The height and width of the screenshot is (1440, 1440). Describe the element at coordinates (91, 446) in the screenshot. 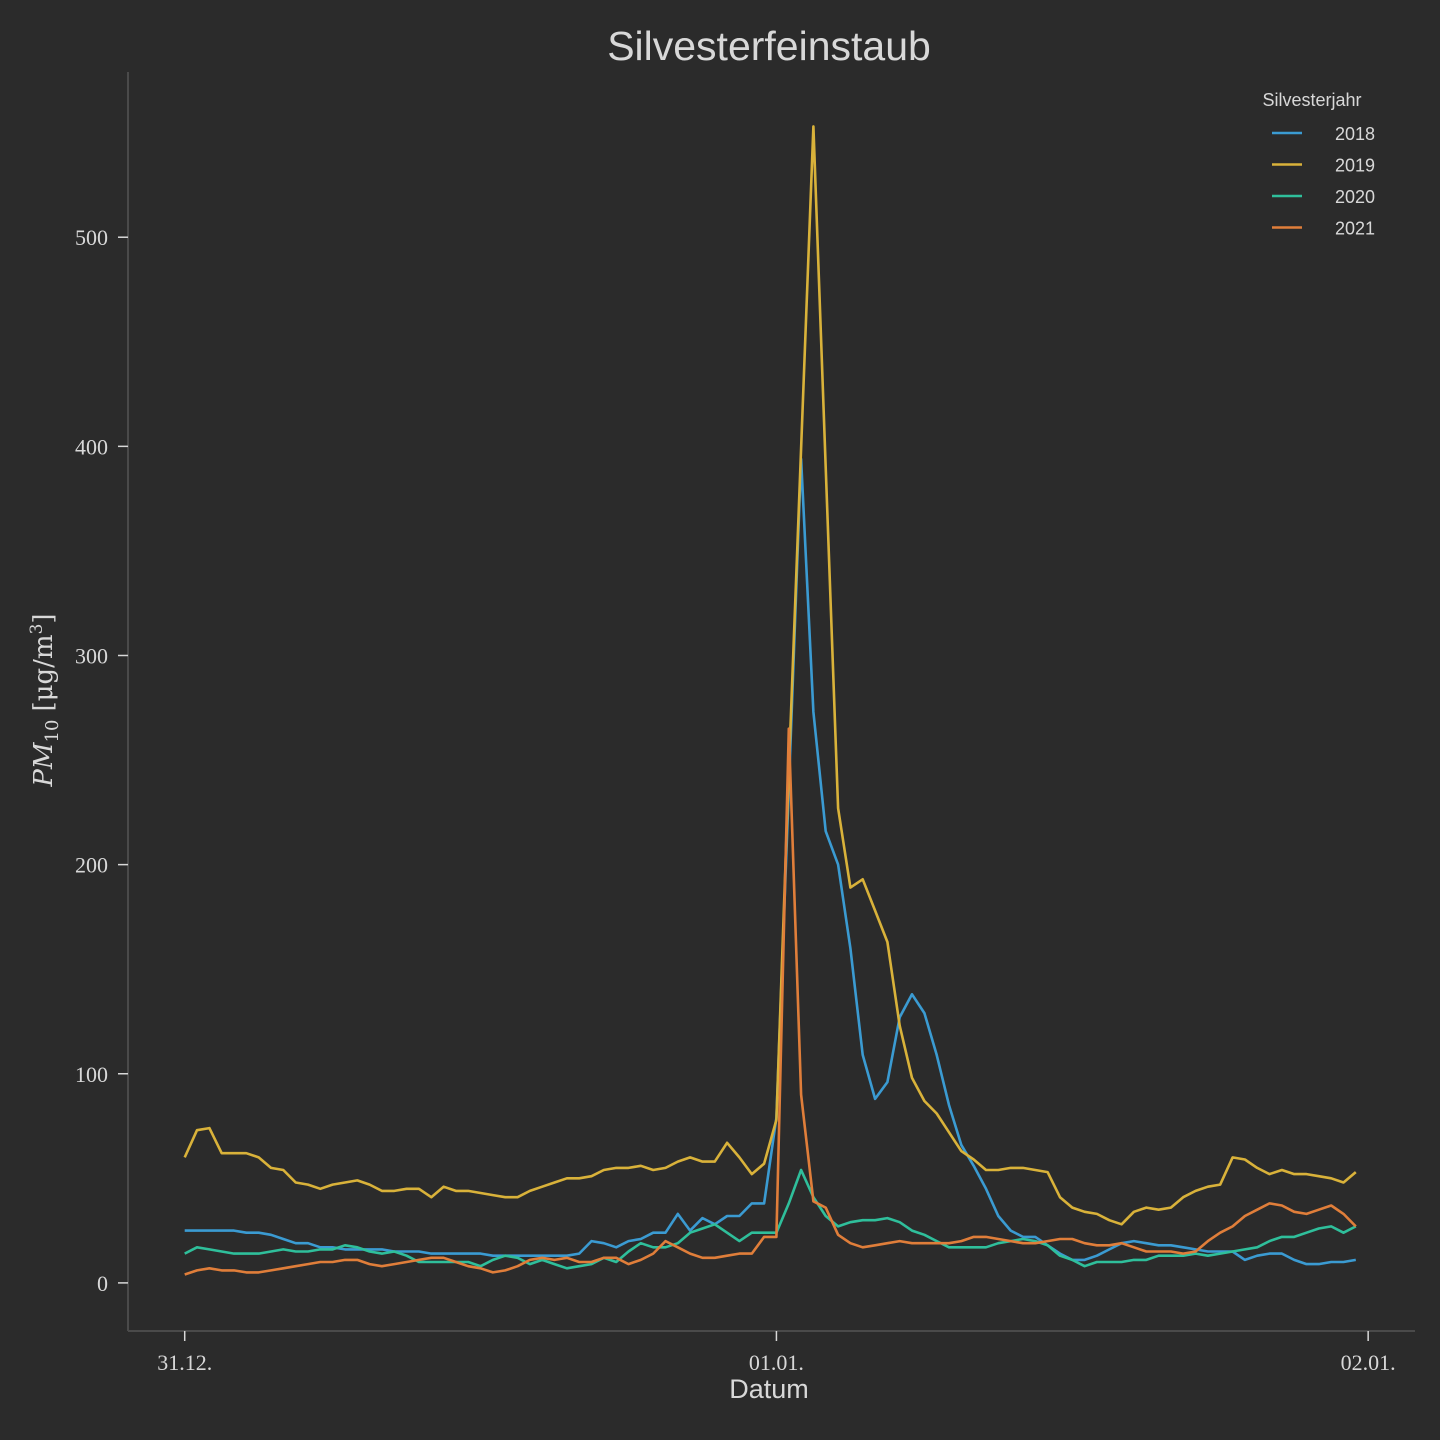

I see `y-tick-label: 400` at that location.